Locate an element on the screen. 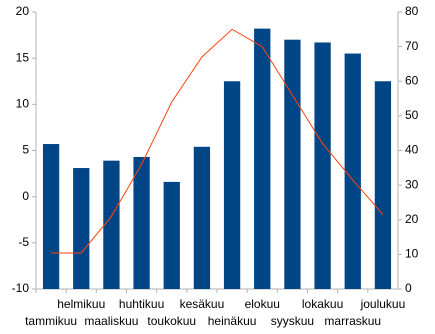 Image resolution: width=435 pixels, height=334 pixels. x-tick-label: tammikuu is located at coordinates (51, 321).